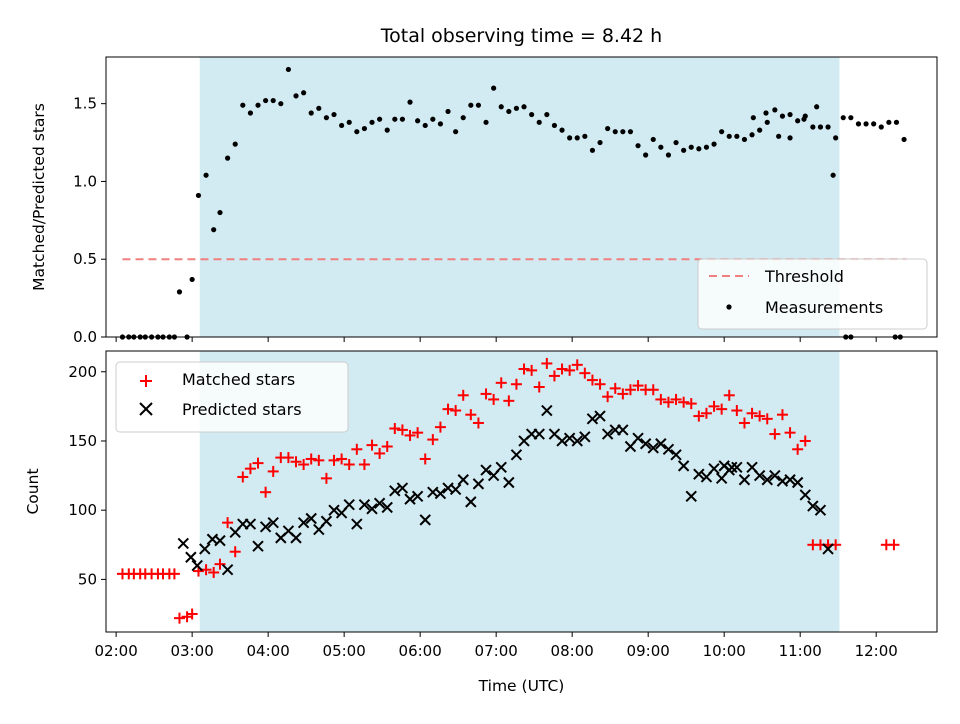 The width and height of the screenshot is (960, 724). Describe the element at coordinates (268, 651) in the screenshot. I see `x-tick-label: 04:00` at that location.